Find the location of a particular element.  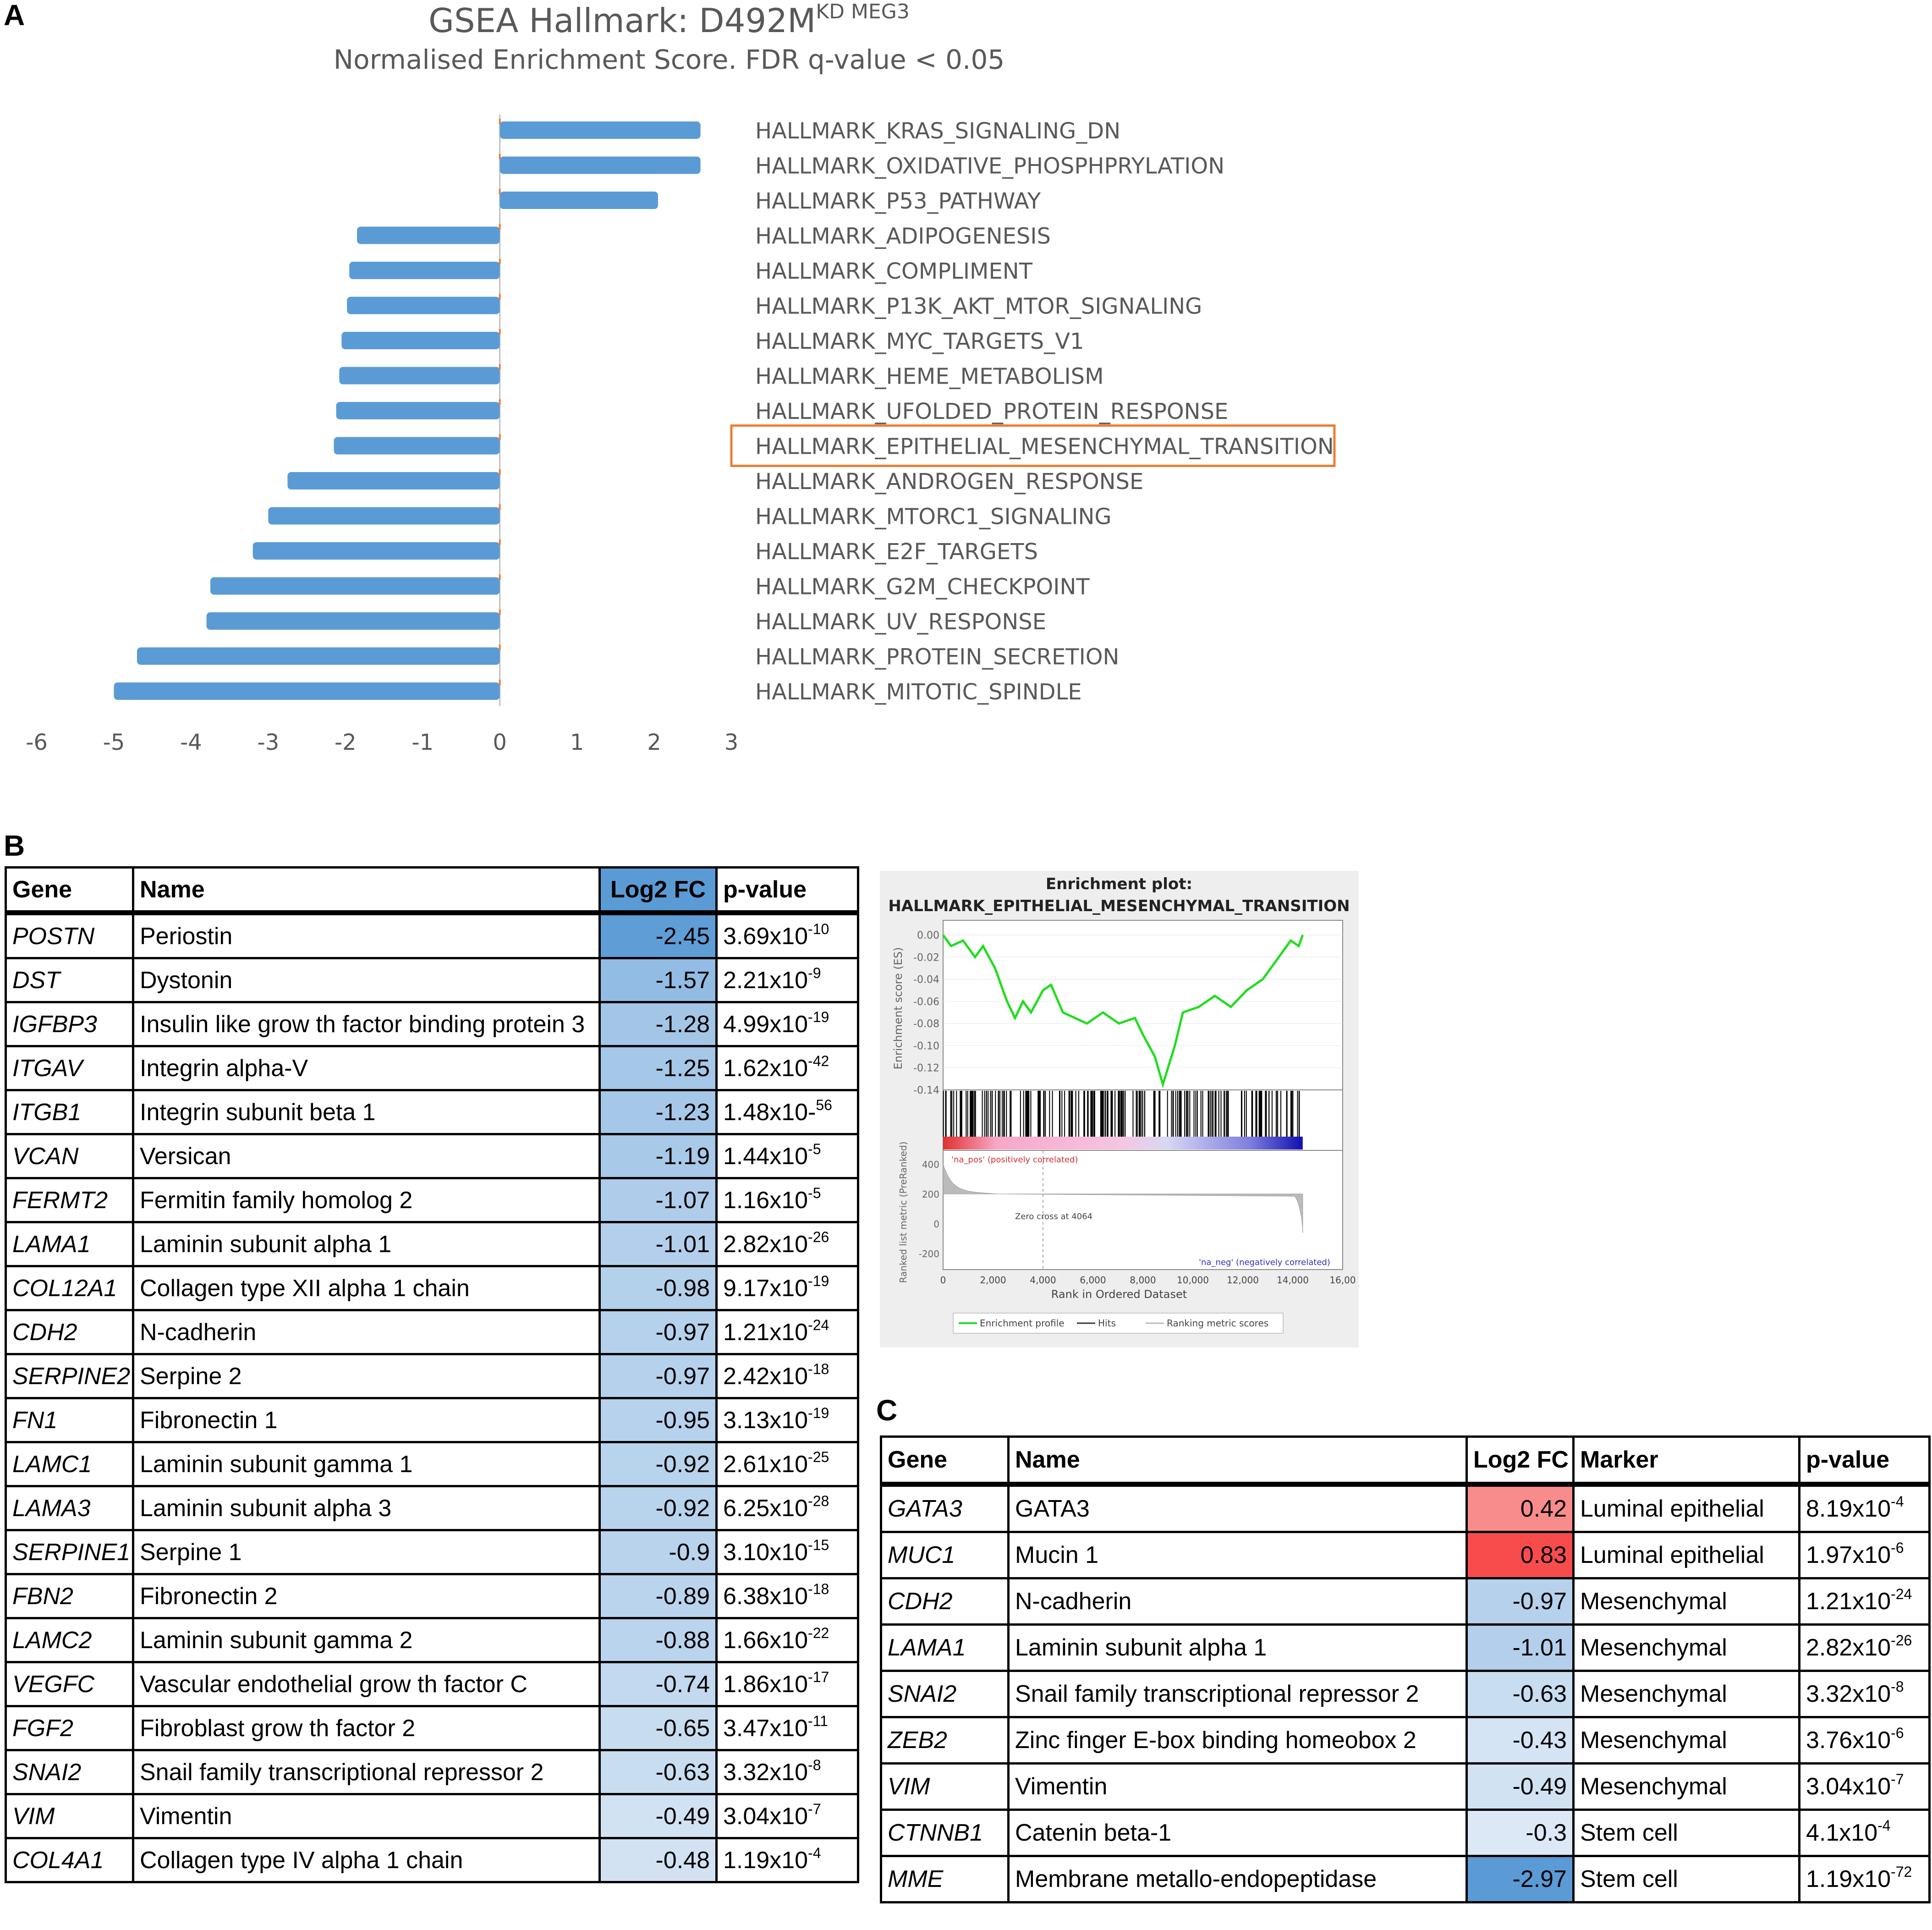

p-value: 6.25x10⁻²⁸ is located at coordinates (787, 1508).